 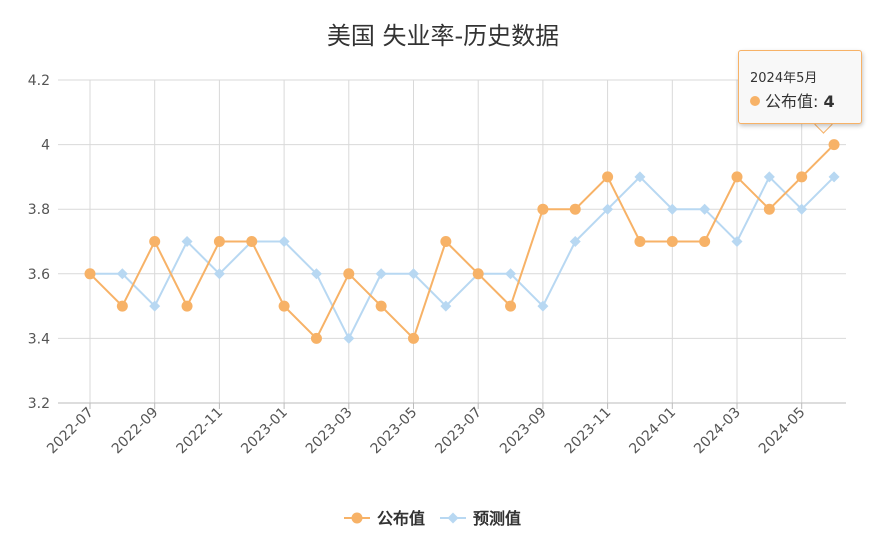 I want to click on legend-label: 预测值, so click(x=497, y=518).